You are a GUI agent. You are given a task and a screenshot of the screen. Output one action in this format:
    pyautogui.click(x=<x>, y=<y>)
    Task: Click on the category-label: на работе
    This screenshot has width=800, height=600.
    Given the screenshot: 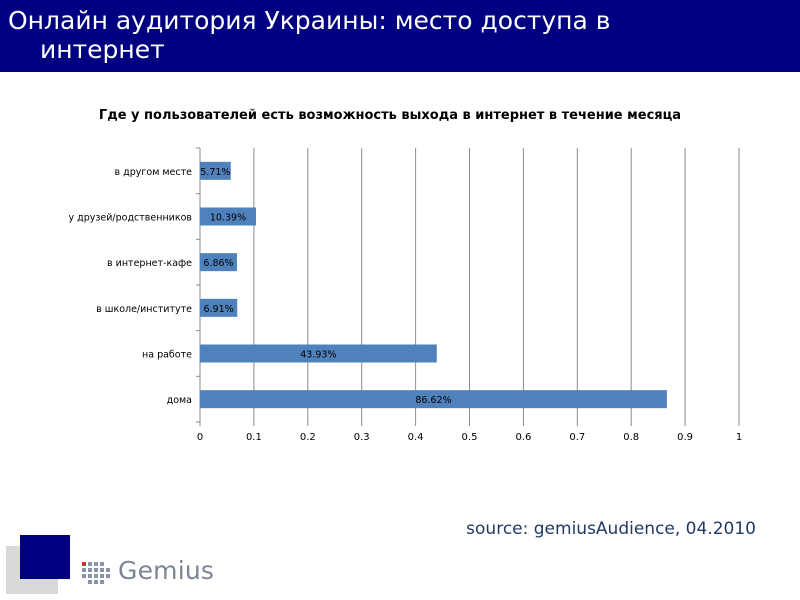 What is the action you would take?
    pyautogui.click(x=167, y=355)
    